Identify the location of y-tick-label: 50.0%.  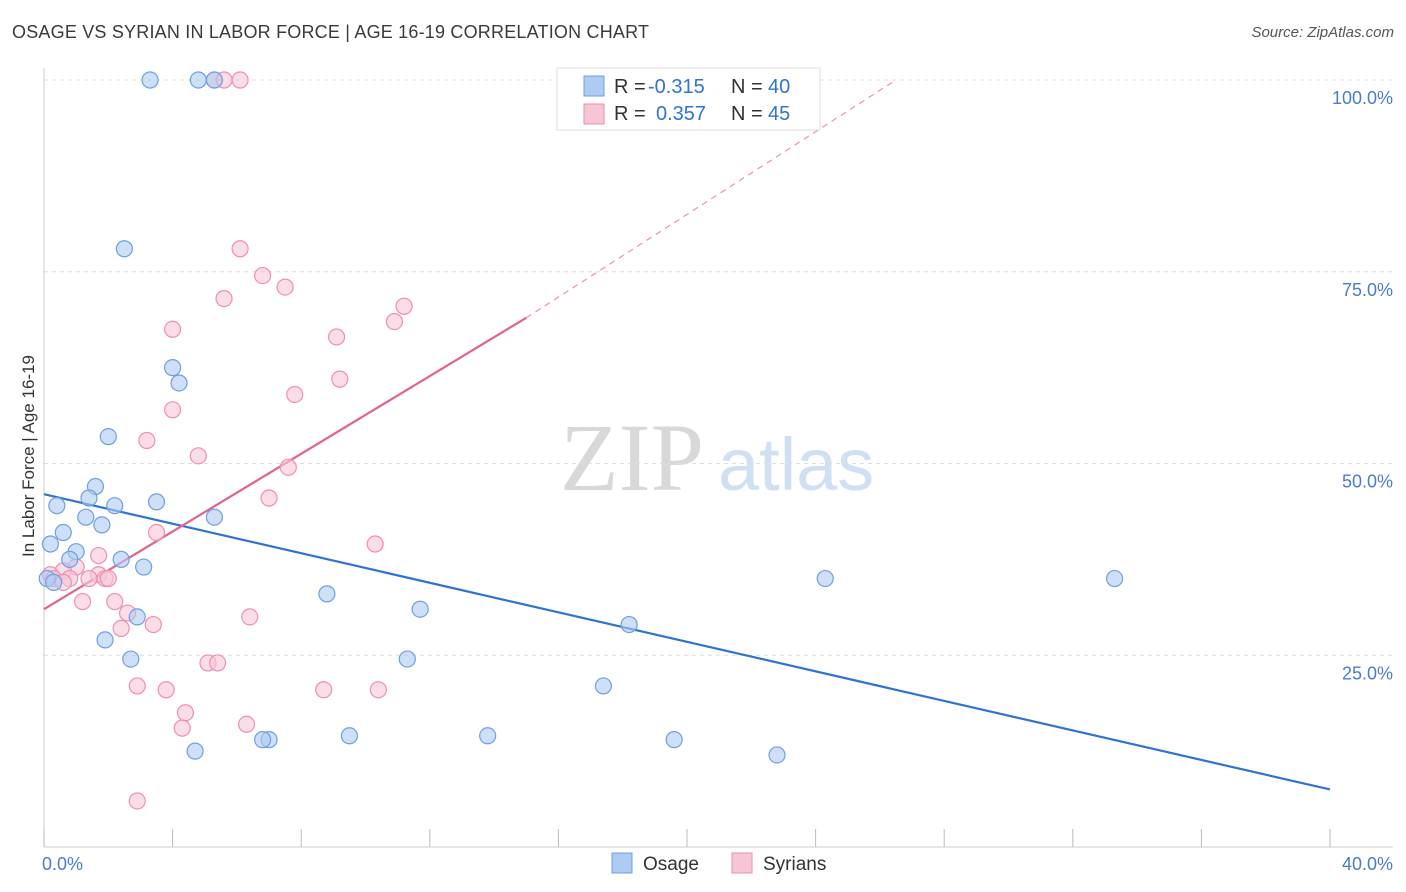
(1367, 482).